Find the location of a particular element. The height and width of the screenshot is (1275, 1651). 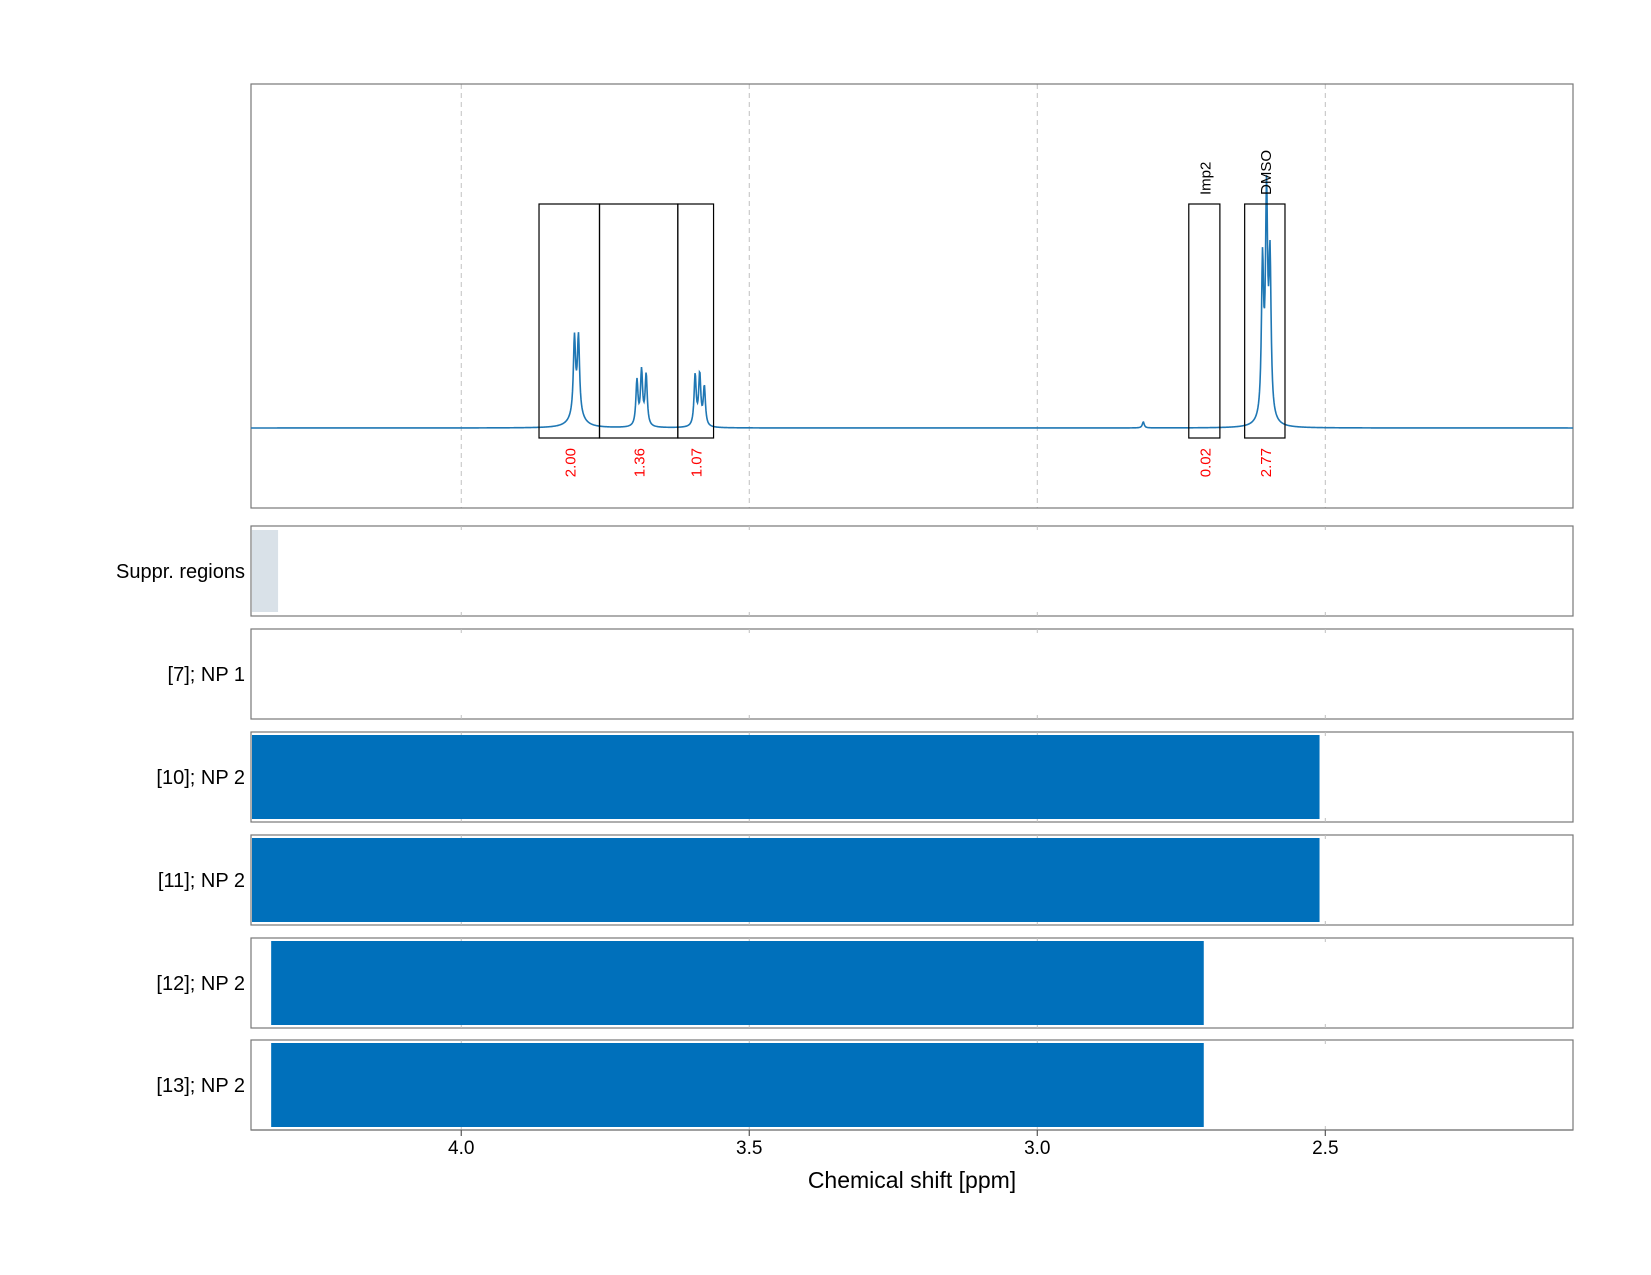

integral-value-1: 1.36 is located at coordinates (640, 462).